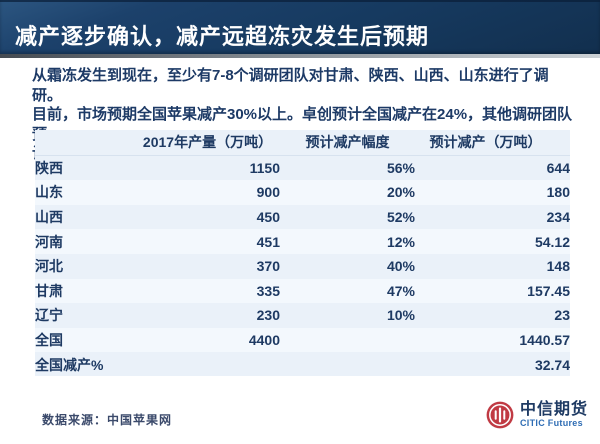  I want to click on citic-logo-icon, so click(500, 415).